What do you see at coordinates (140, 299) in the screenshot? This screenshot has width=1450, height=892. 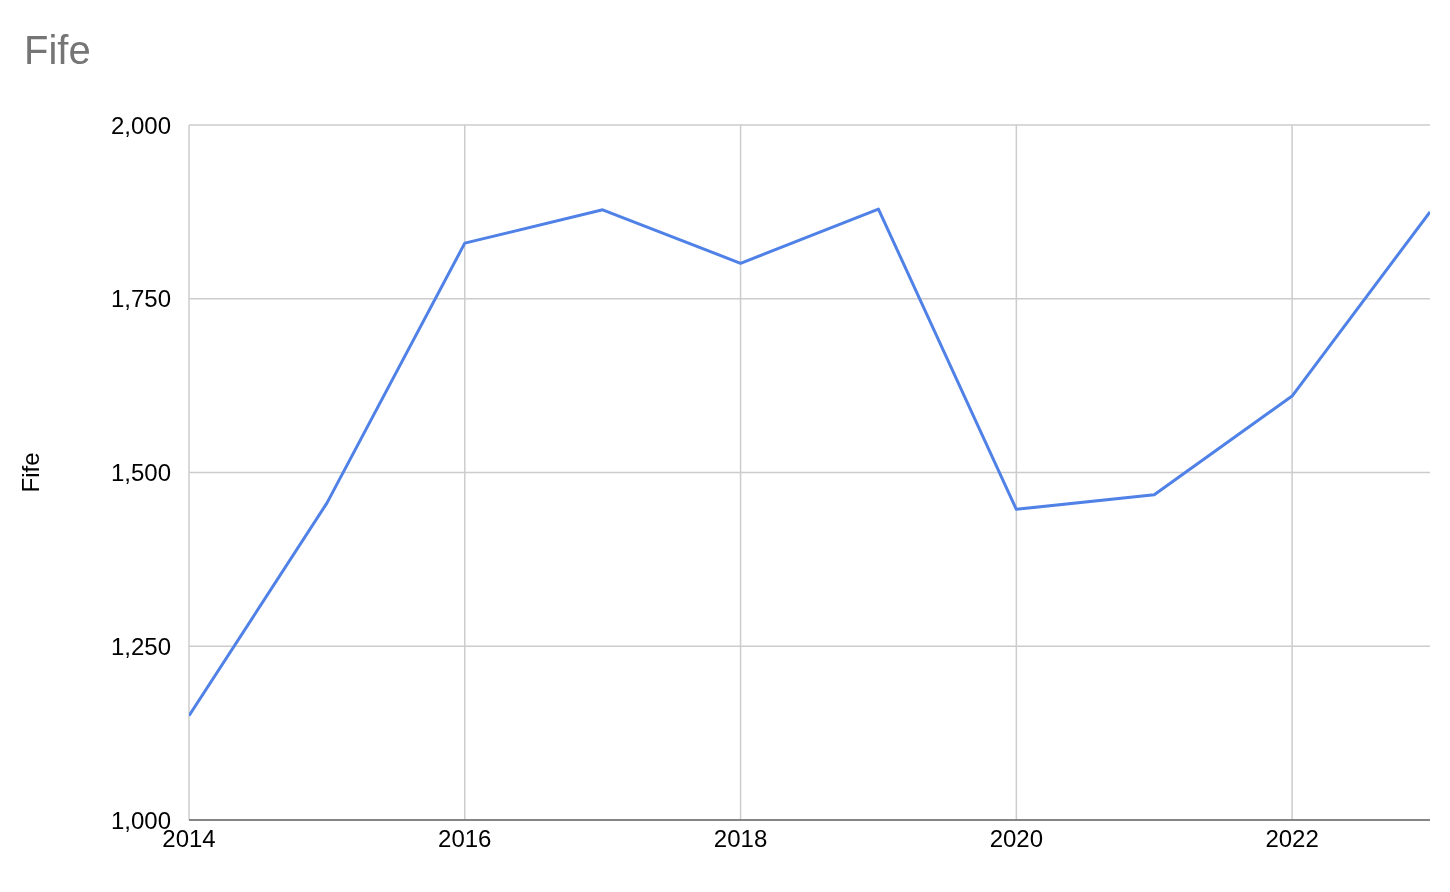 I see `y-tick-label: 1,750` at bounding box center [140, 299].